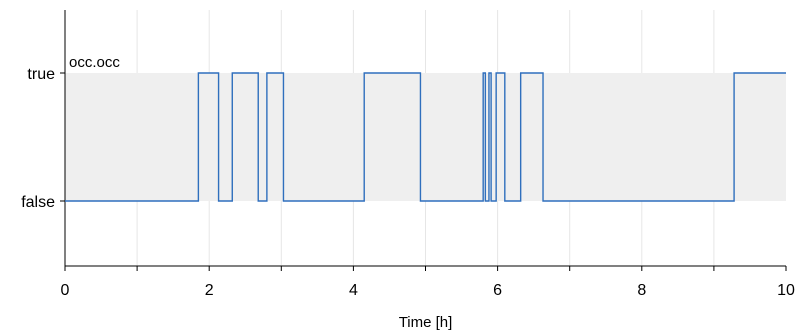 The width and height of the screenshot is (801, 333). I want to click on x-axis-title: Time [h], so click(426, 322).